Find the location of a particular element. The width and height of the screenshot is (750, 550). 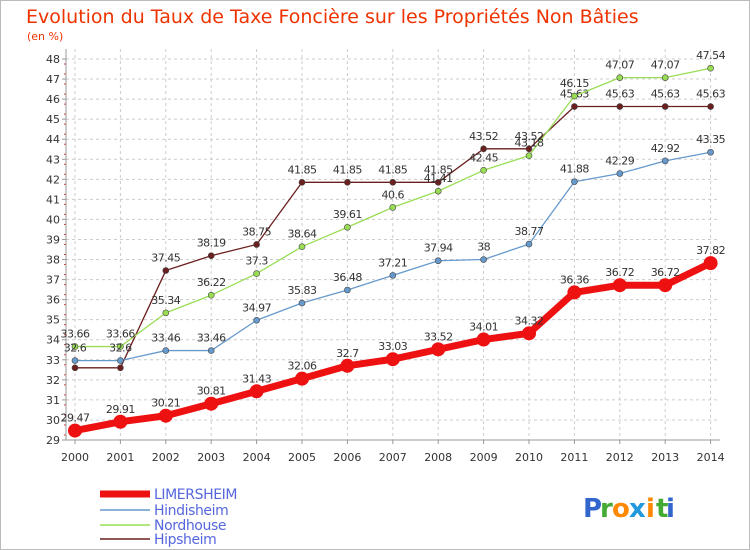

y-tick-label: 36 is located at coordinates (53, 300).